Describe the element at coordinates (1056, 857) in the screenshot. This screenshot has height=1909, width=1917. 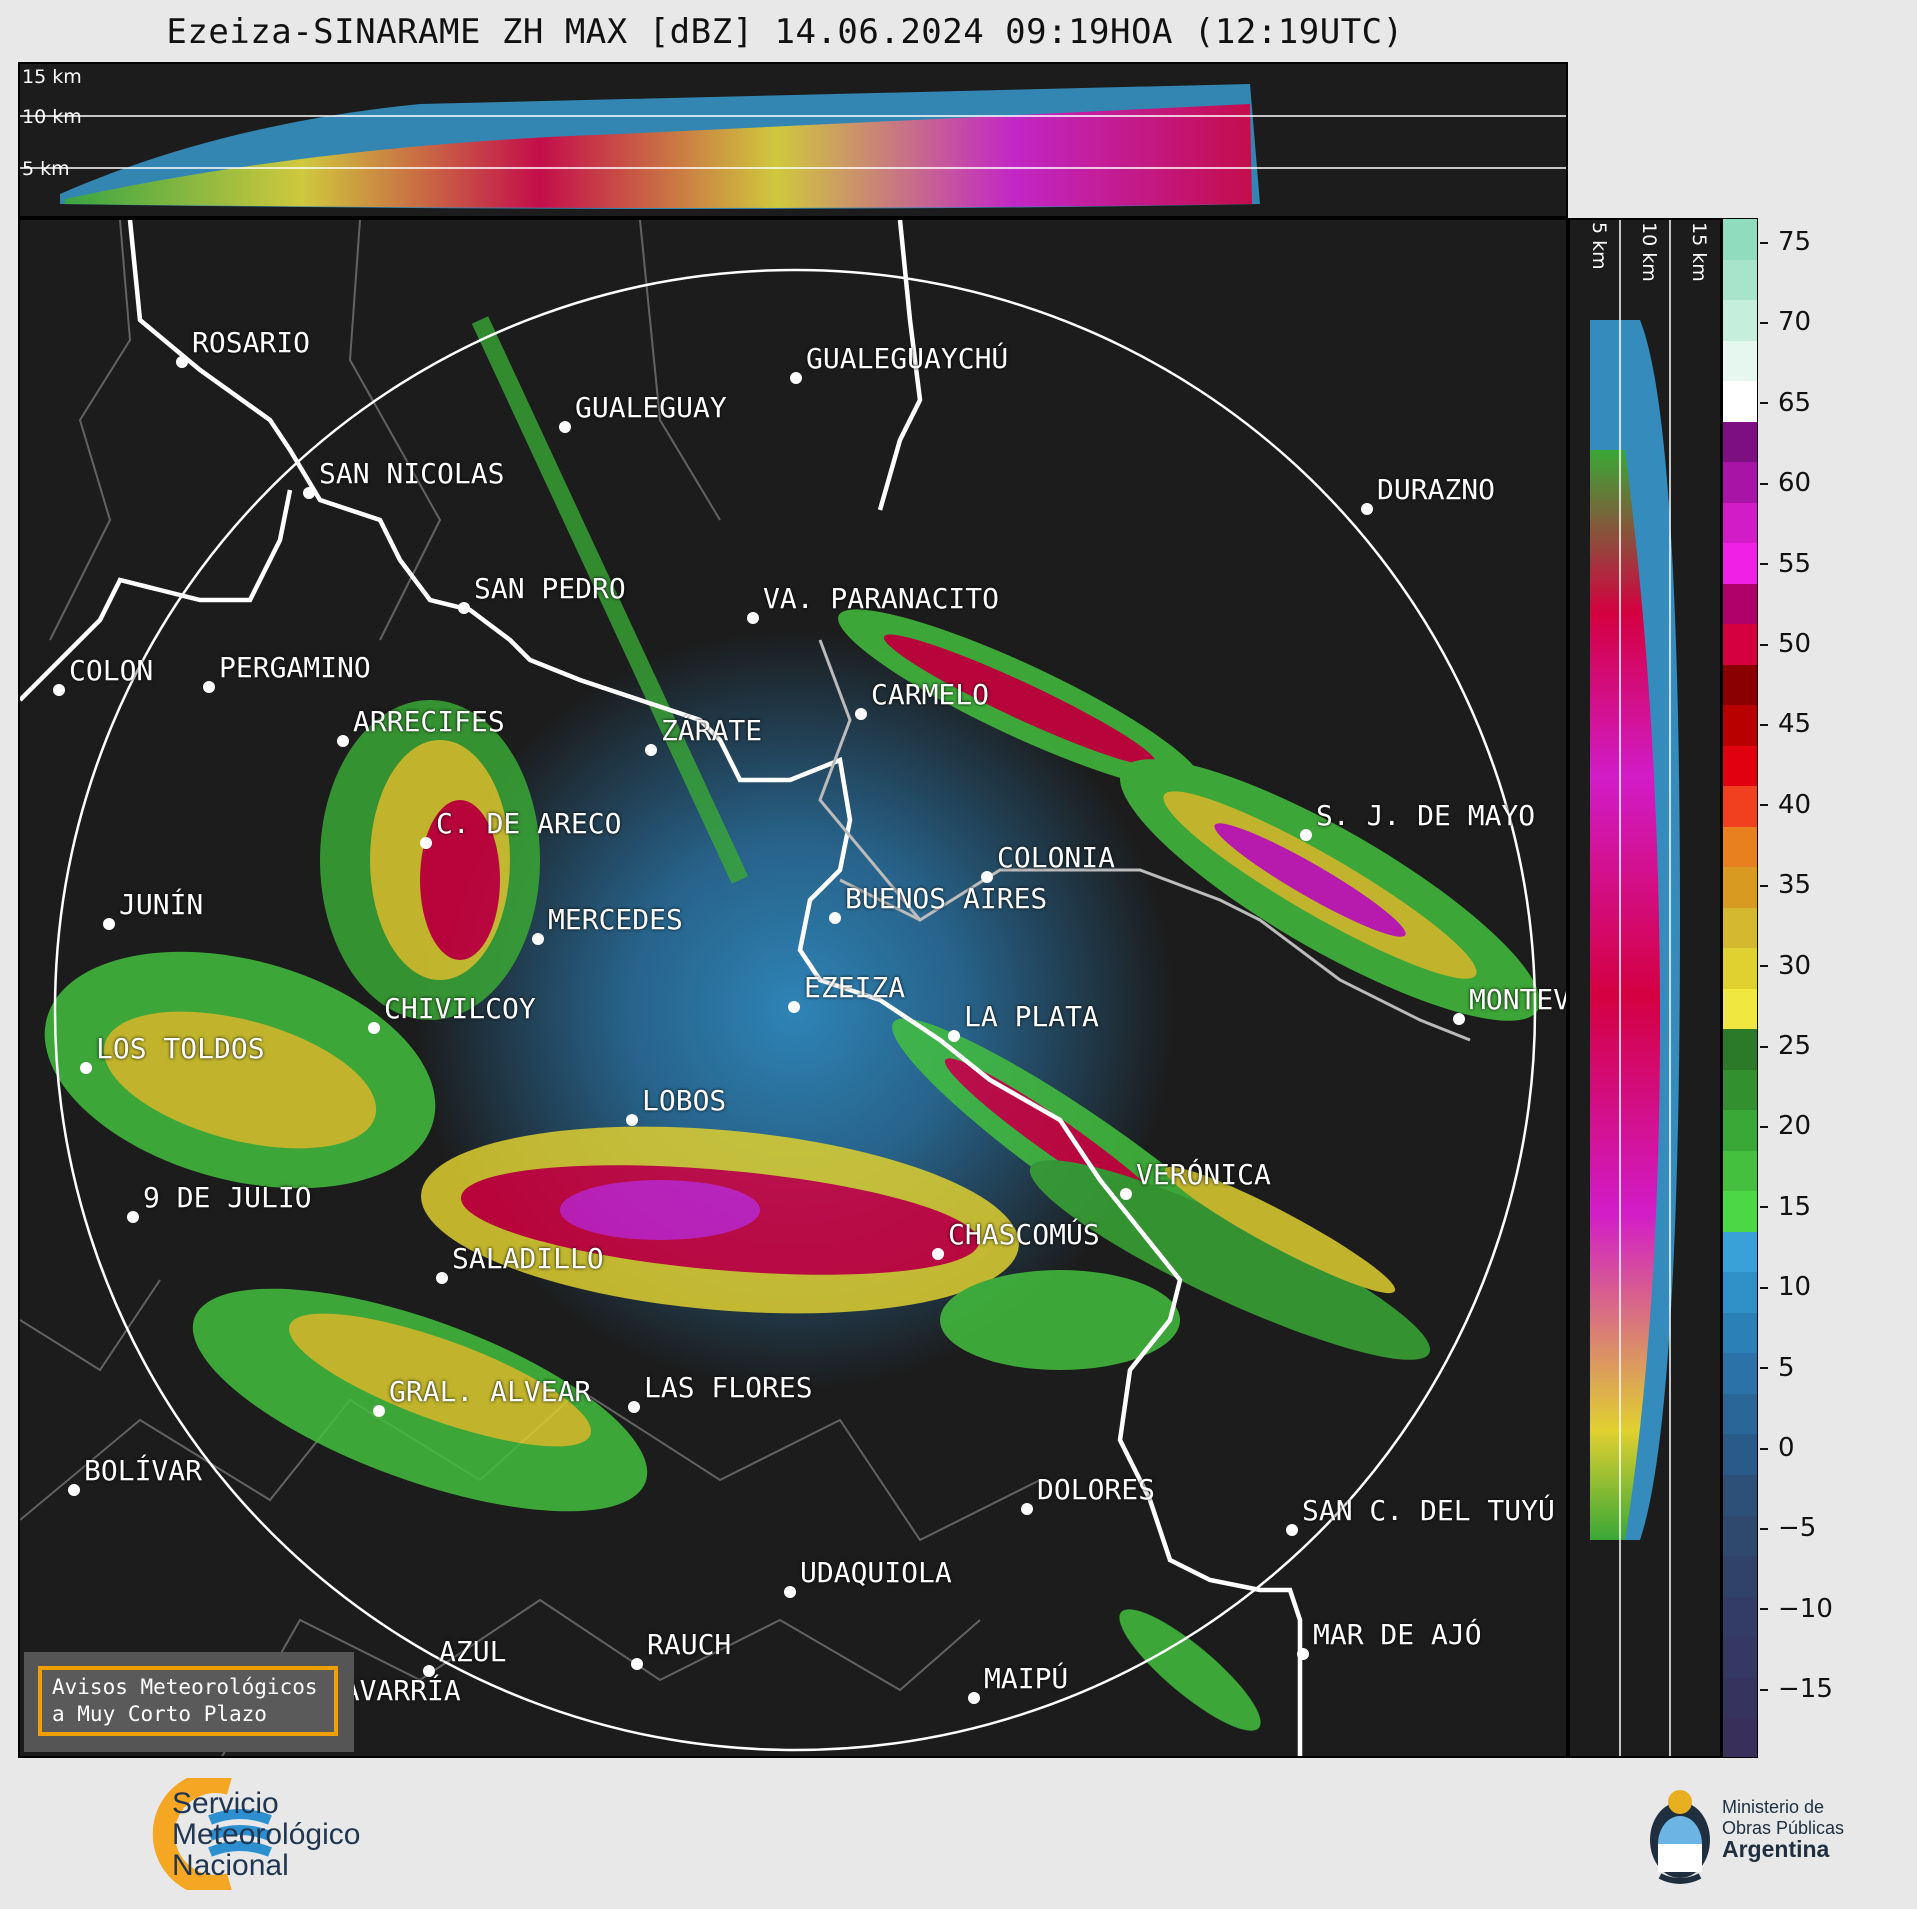
I see `city-label: COLONIA` at that location.